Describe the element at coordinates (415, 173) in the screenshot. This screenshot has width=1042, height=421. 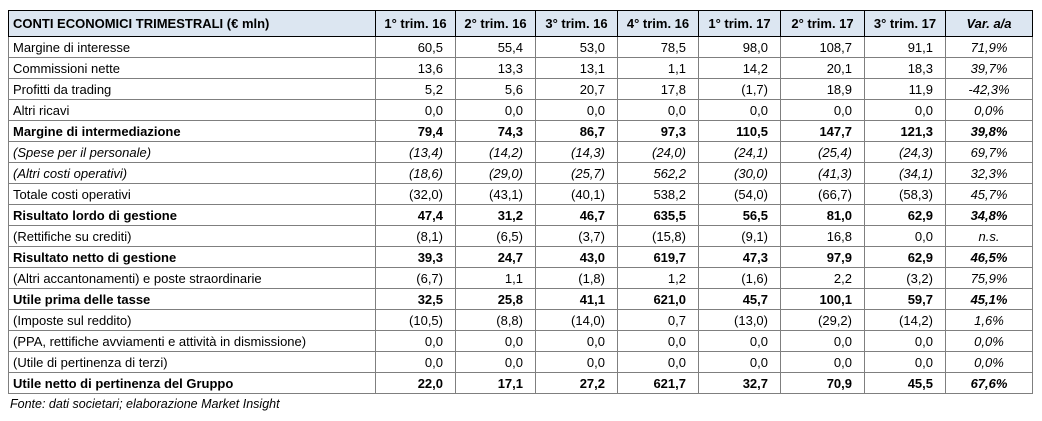
I see `cell: (18,6)` at that location.